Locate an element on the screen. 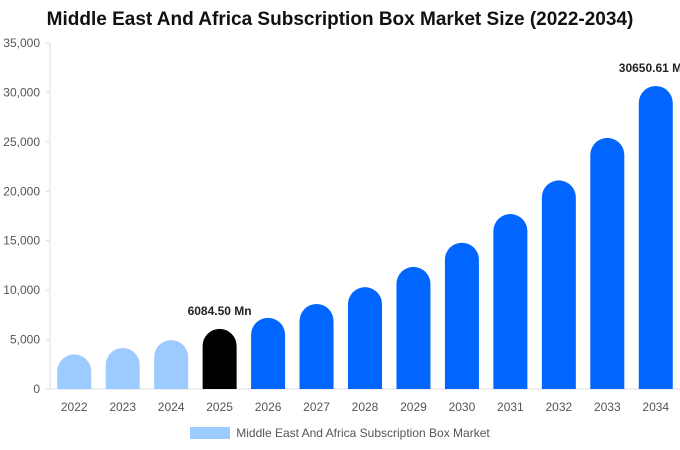  y-tick-label: 35,000 is located at coordinates (21, 43).